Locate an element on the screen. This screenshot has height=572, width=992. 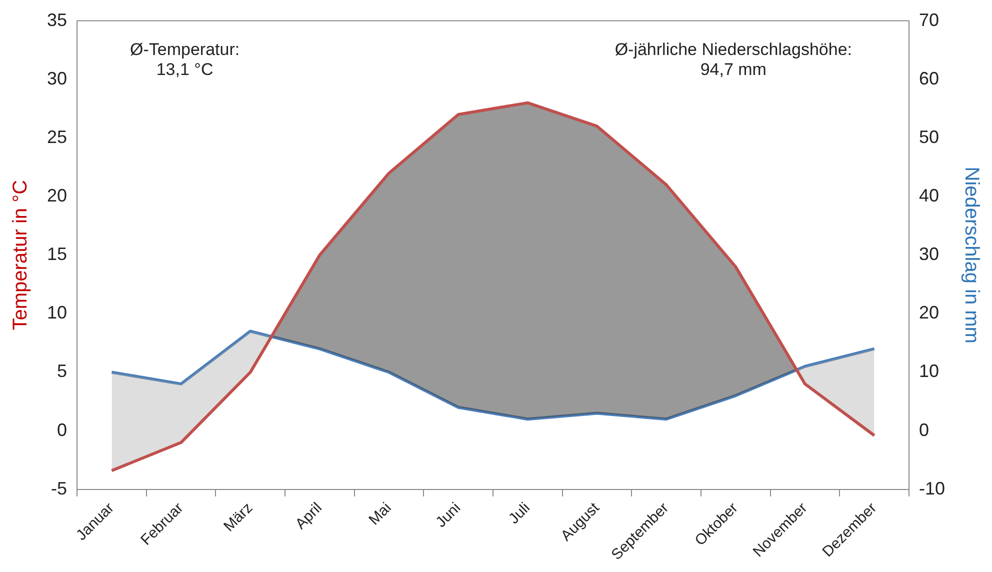
y2-tick-label: 30 is located at coordinates (929, 254).